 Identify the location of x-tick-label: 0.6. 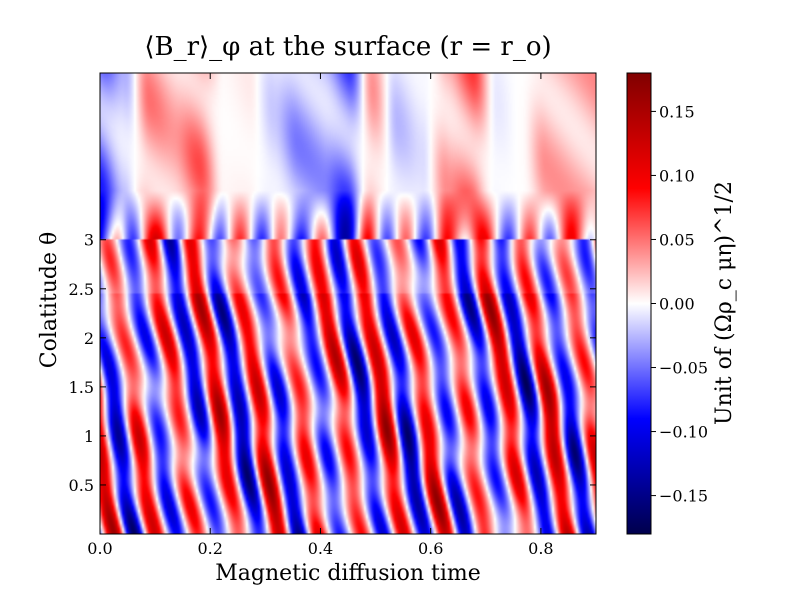
(430, 548).